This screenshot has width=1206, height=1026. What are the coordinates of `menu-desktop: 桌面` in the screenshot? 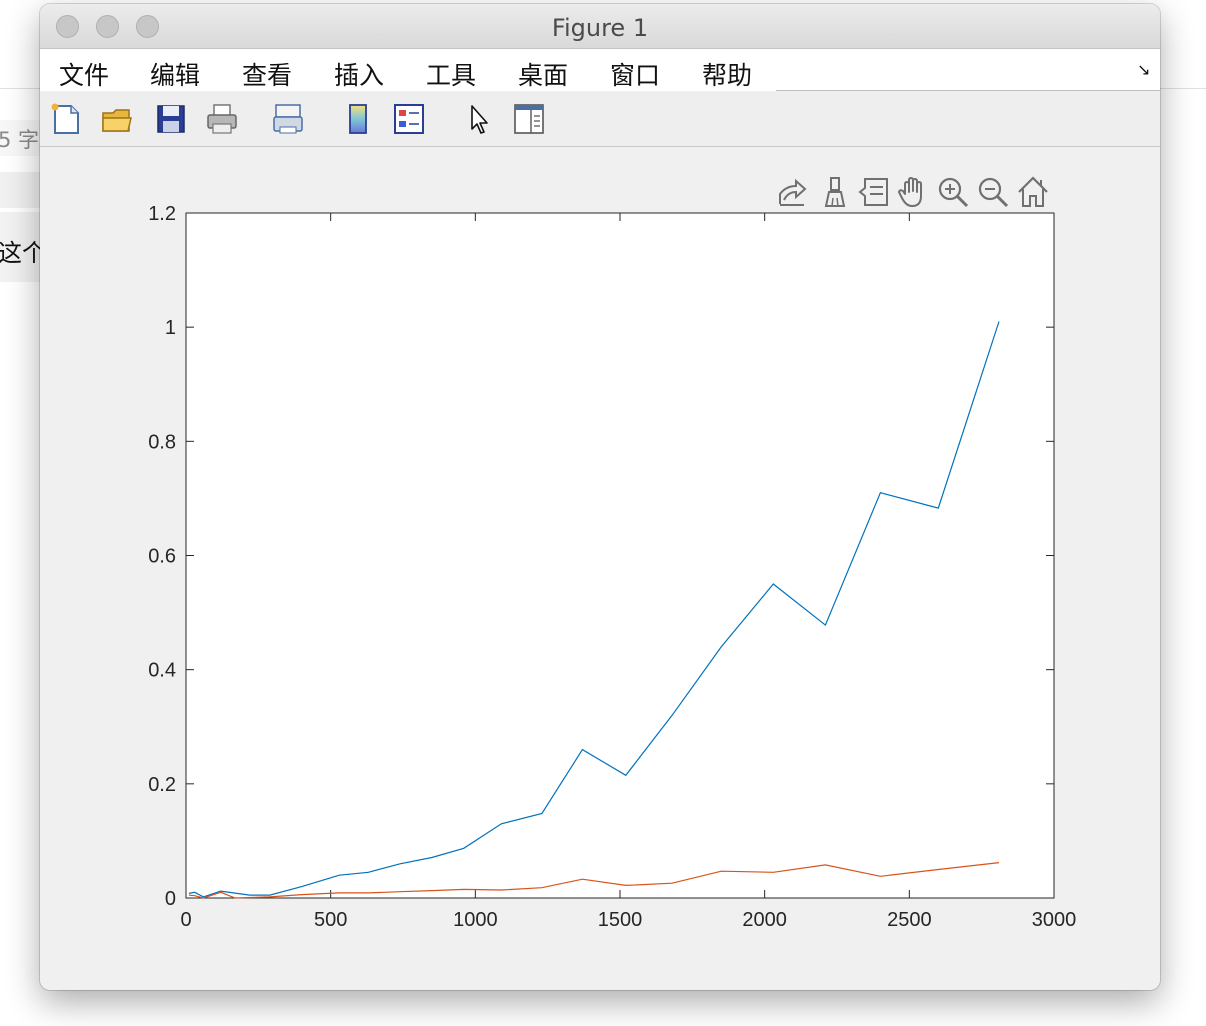 It's located at (543, 75).